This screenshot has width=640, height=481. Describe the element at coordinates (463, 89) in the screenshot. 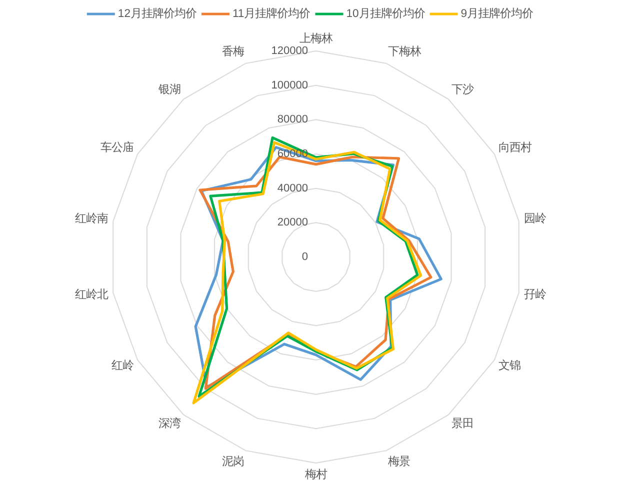

I see `spoke-label: 下沙` at that location.